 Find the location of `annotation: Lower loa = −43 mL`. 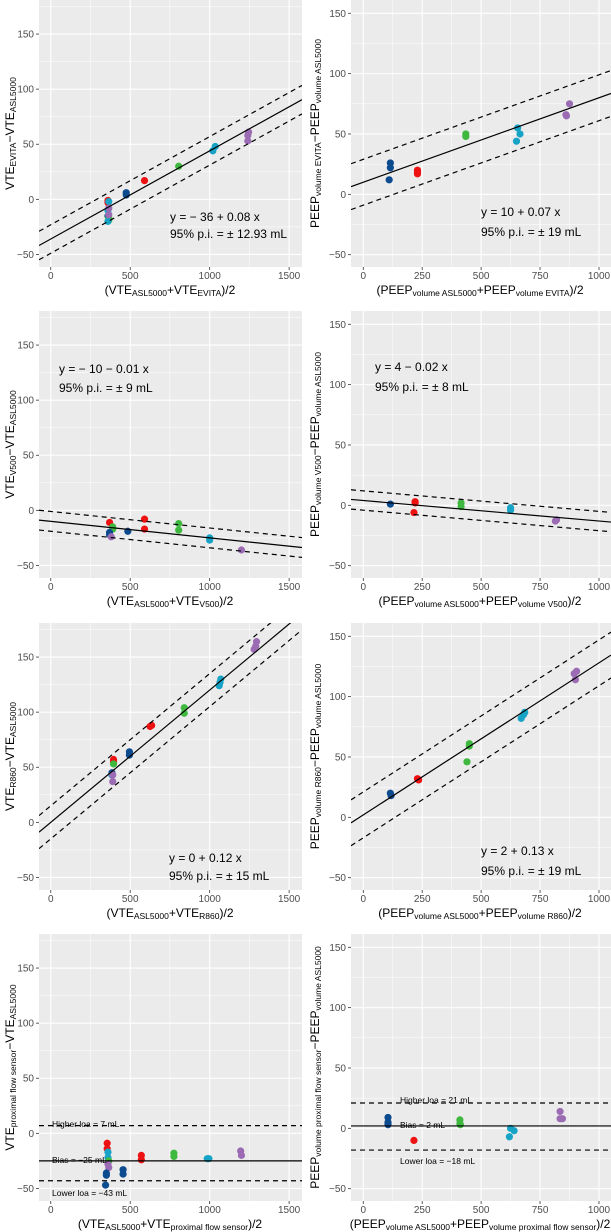

annotation: Lower loa = −43 mL is located at coordinates (89, 1193).